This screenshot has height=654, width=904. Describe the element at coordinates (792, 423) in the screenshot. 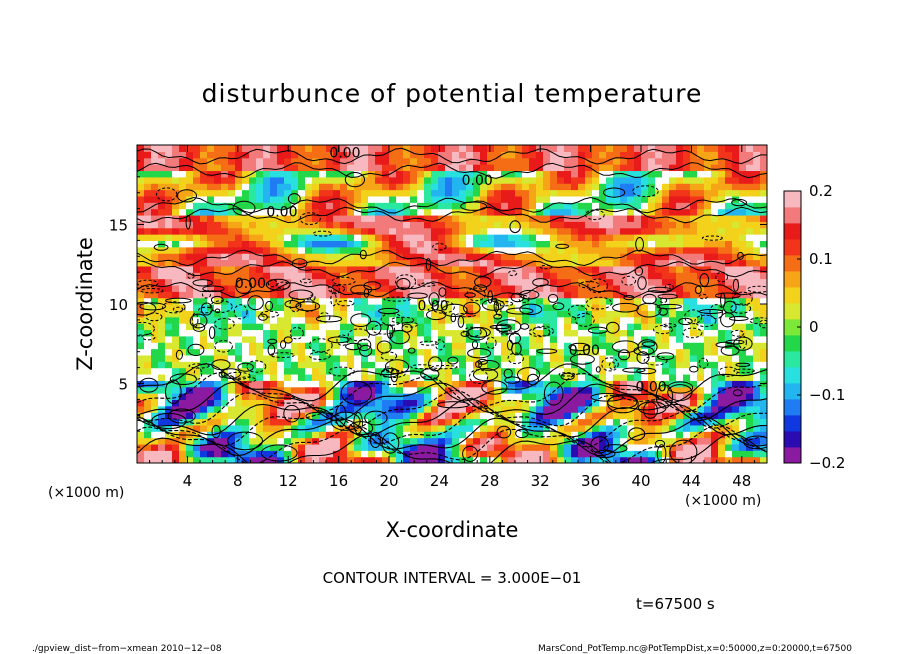

I see `colorbar-swatch` at that location.